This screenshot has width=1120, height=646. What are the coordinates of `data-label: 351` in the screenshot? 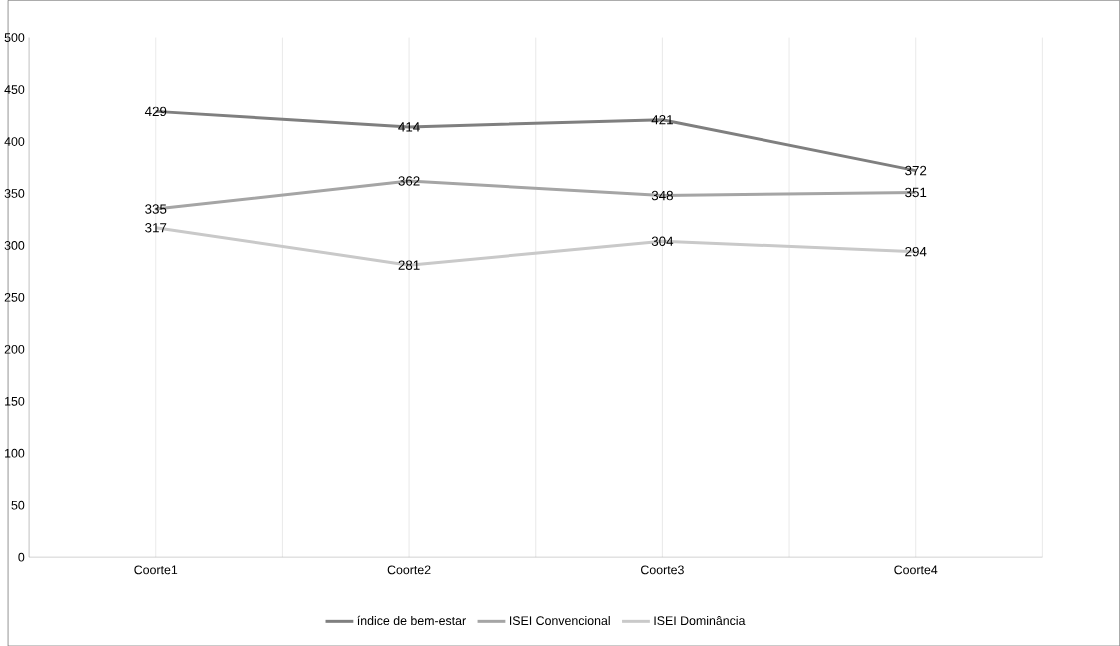 It's located at (916, 192).